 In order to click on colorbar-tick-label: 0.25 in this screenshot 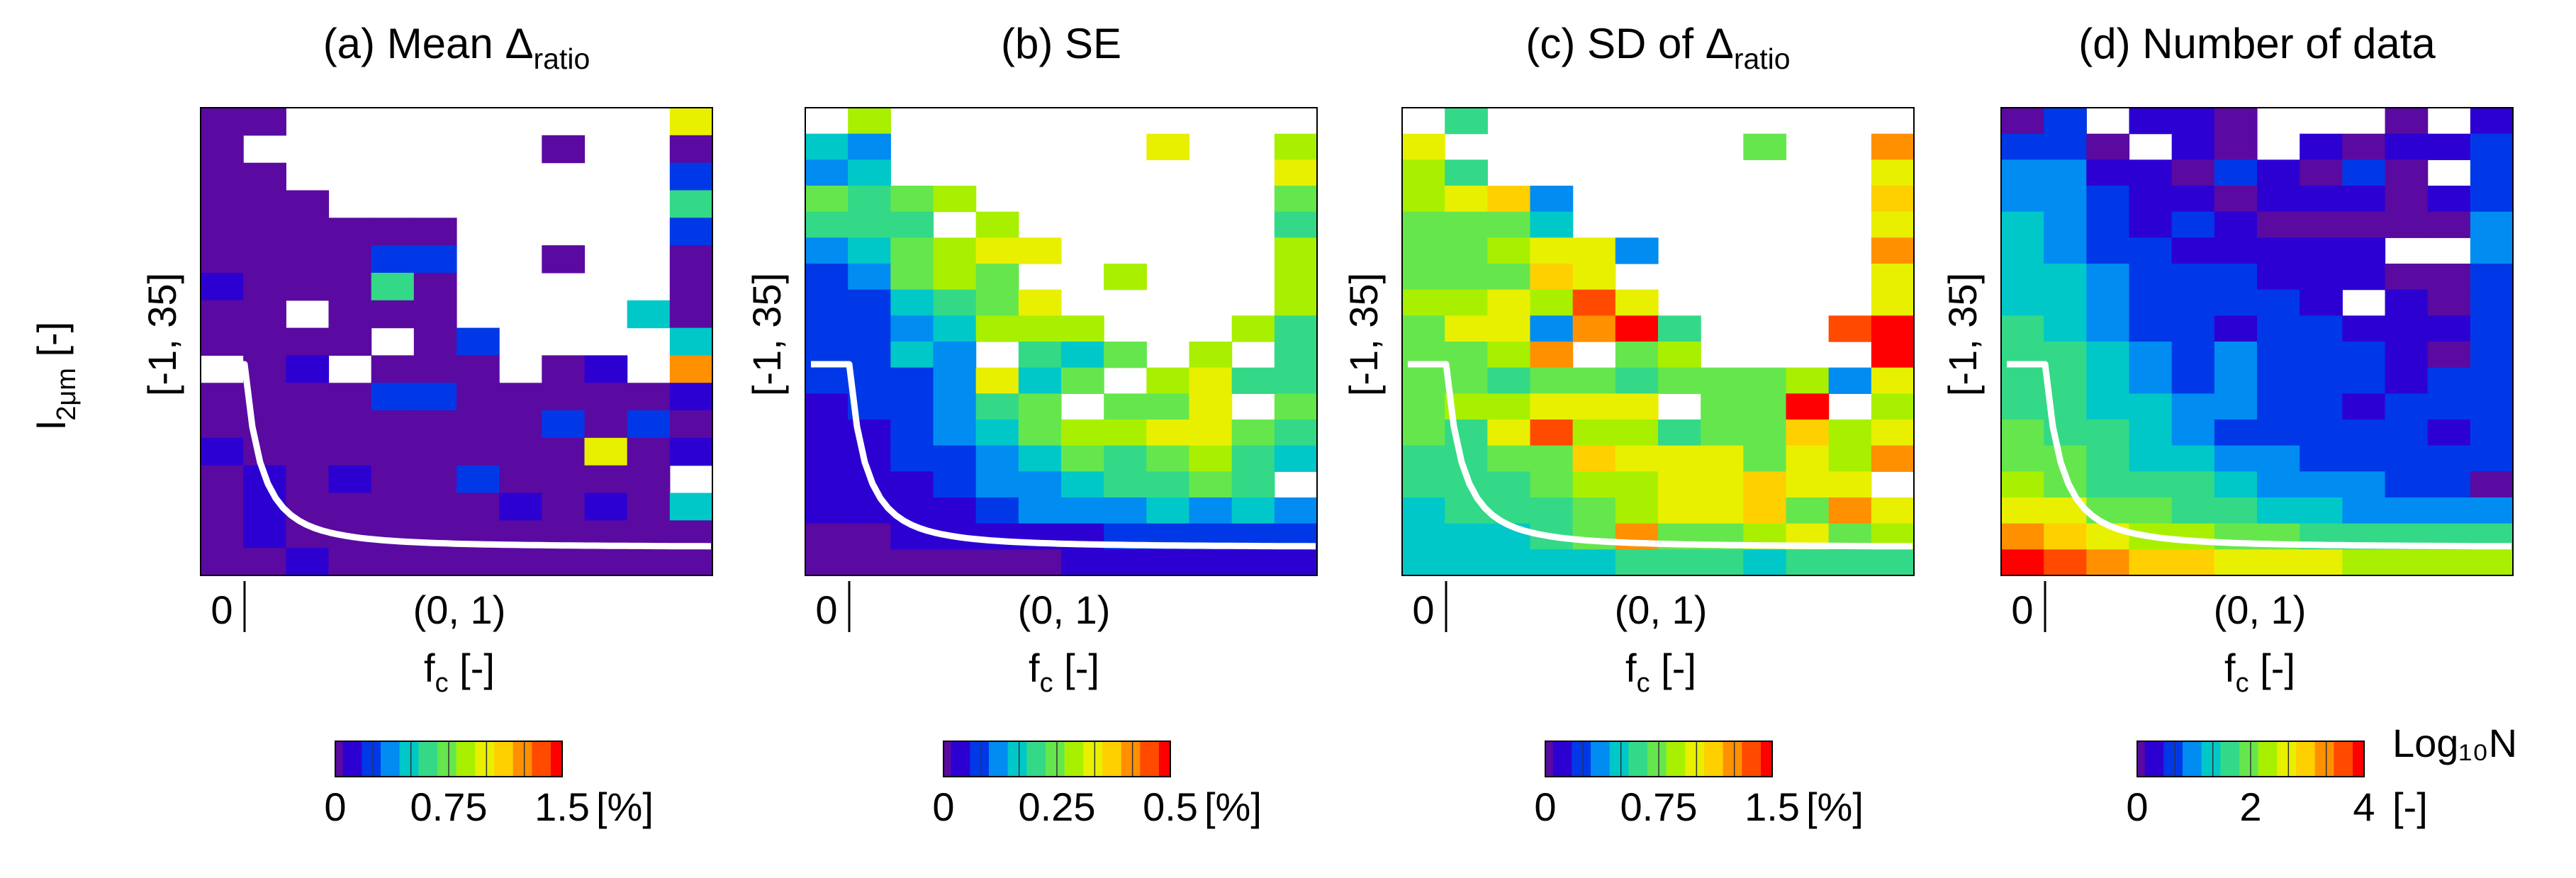, I will do `click(1058, 806)`.